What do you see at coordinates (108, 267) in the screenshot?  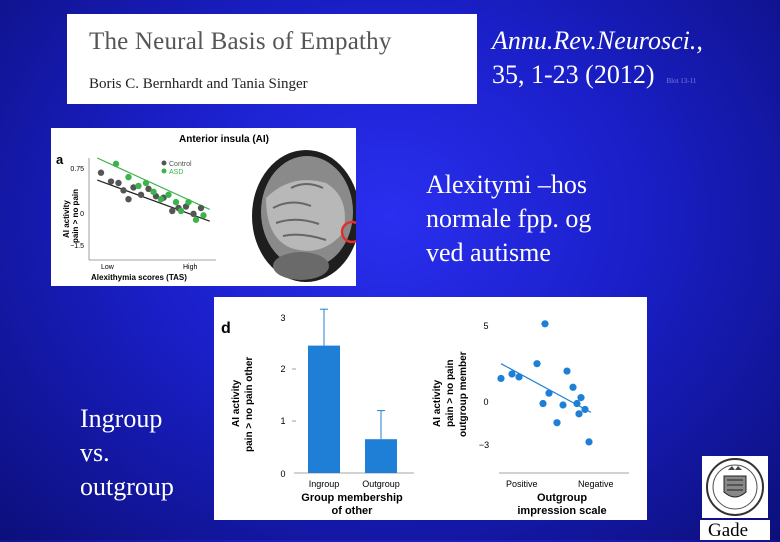 I see `chart-a-xtick-low: Low` at bounding box center [108, 267].